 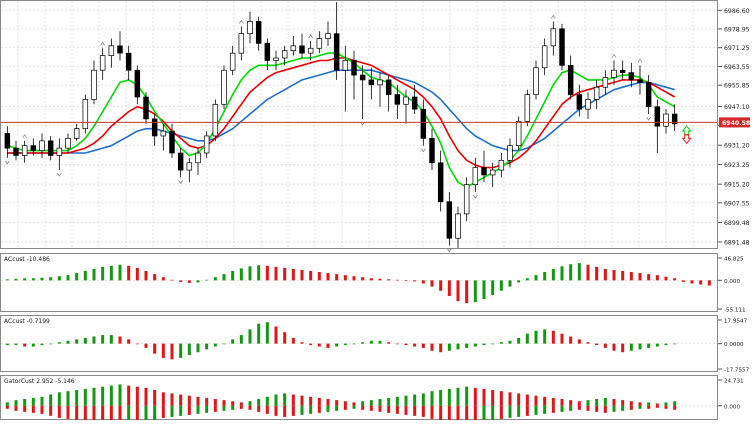 I want to click on indicator-scale-label: 17.9547, so click(x=736, y=322).